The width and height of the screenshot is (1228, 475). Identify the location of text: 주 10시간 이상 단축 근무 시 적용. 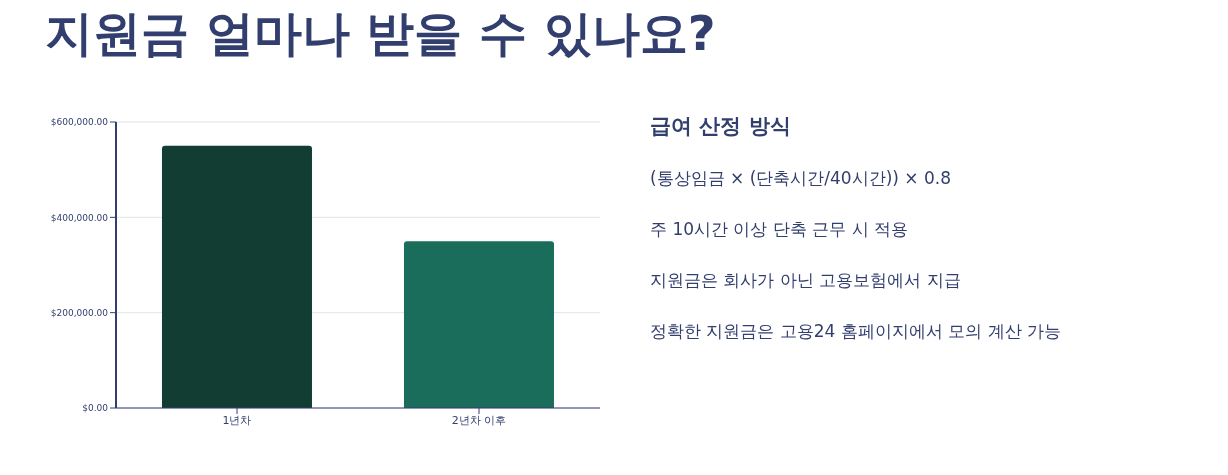
(780, 229).